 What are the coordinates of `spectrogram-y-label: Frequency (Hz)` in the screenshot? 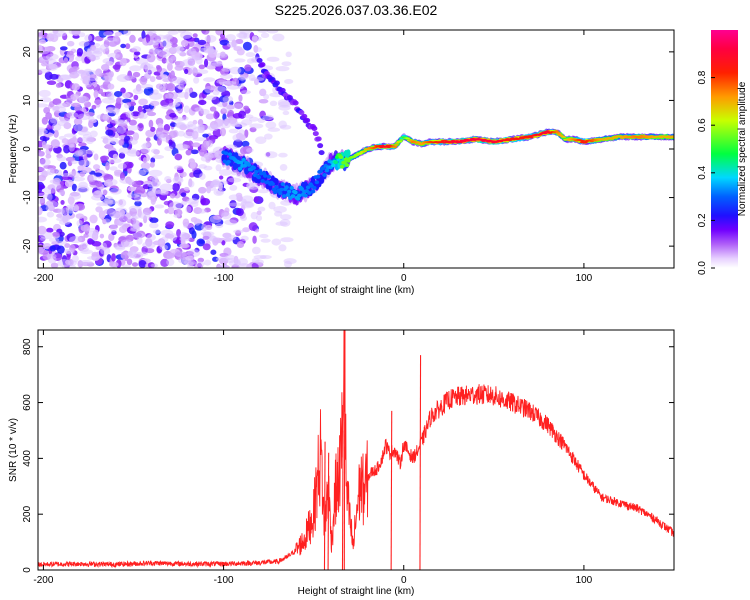 It's located at (13, 149).